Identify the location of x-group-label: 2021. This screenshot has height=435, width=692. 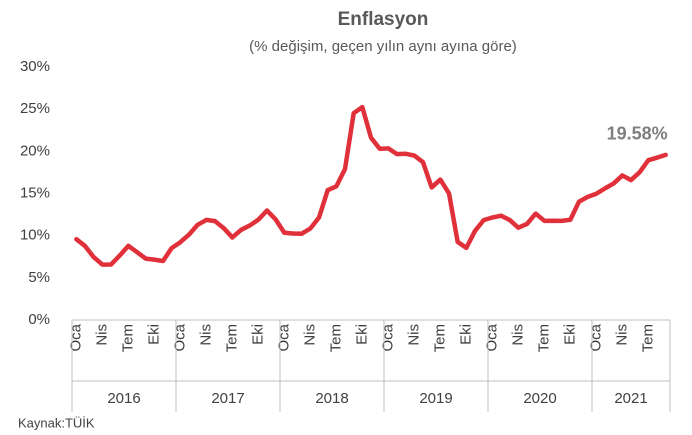
(630, 398).